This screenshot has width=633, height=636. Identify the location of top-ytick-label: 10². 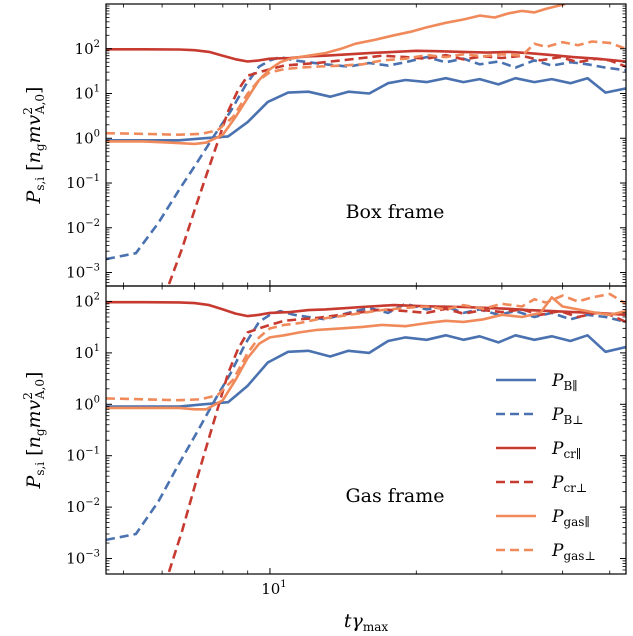
(87, 48).